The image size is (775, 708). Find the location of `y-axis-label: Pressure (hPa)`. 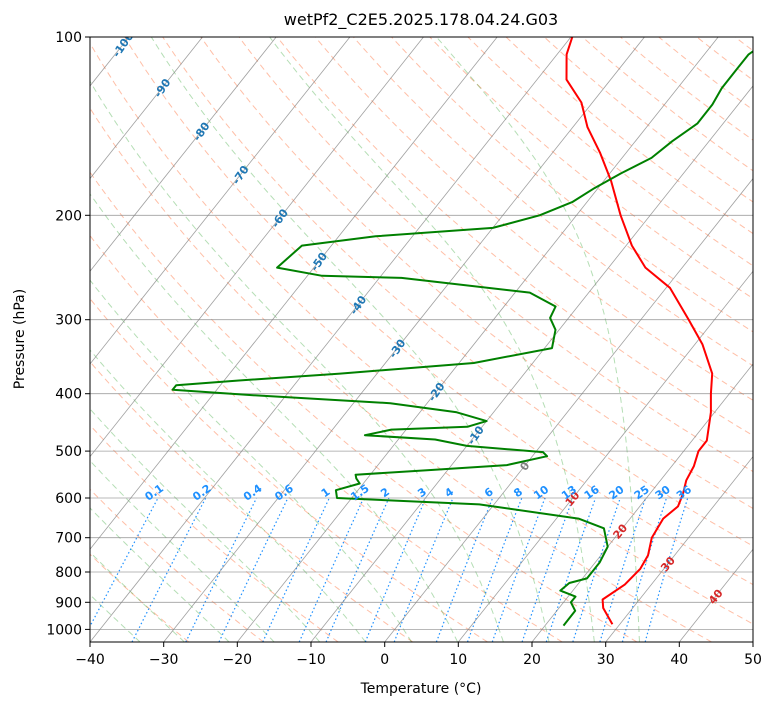

y-axis-label: Pressure (hPa) is located at coordinates (20, 339).